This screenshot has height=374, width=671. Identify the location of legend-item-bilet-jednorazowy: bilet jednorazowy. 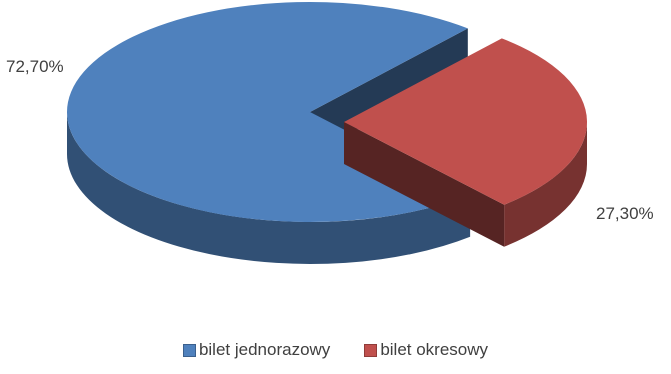
(256, 350).